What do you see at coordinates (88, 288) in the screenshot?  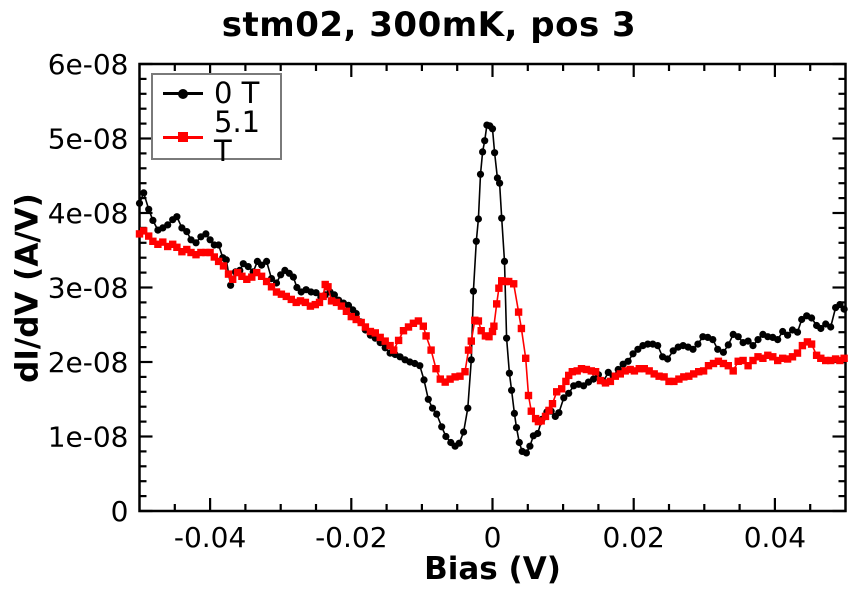 I see `y-tick-label: 3e-08` at bounding box center [88, 288].